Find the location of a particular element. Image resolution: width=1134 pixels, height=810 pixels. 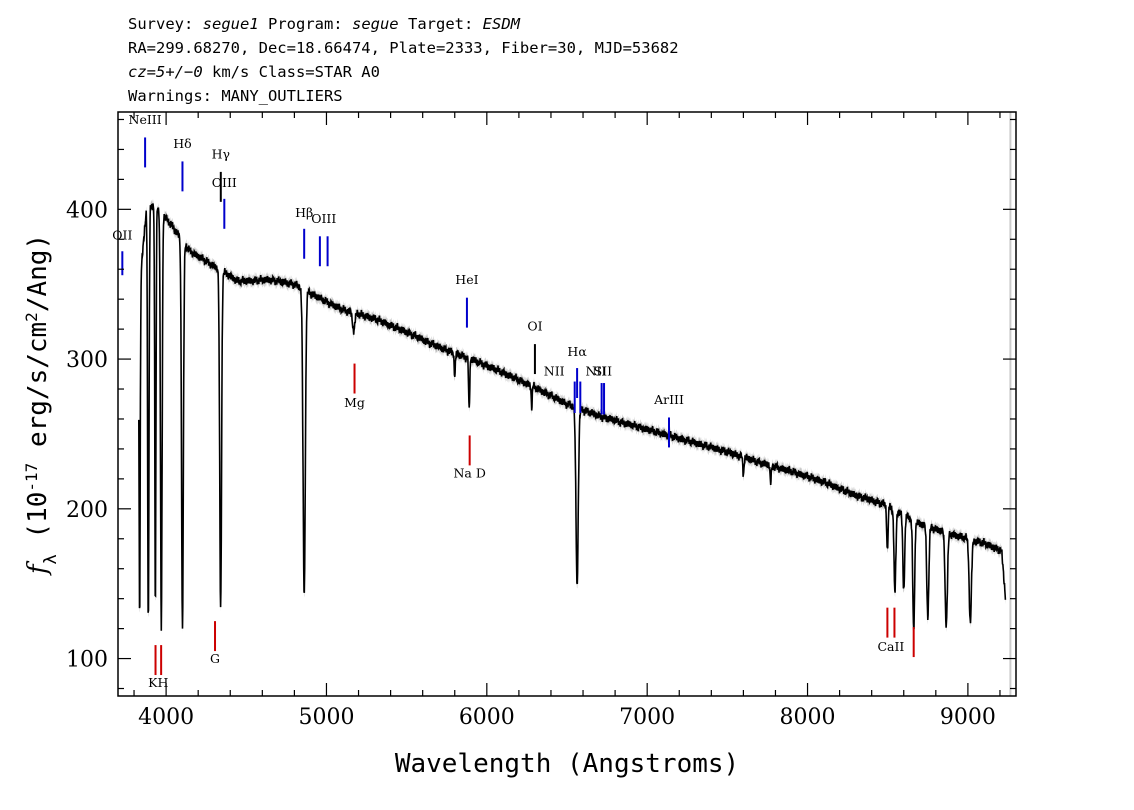

target-label: Target: is located at coordinates (440, 24).